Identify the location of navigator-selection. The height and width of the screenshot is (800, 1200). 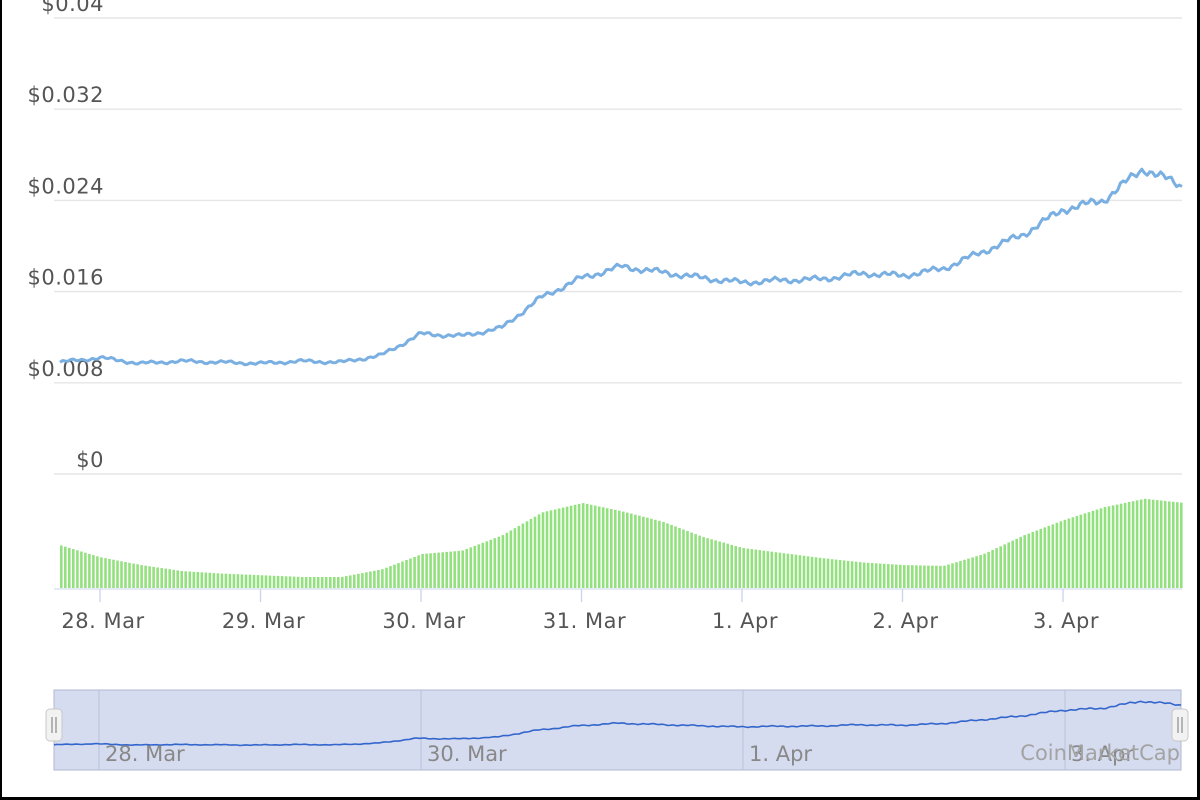
(617, 730).